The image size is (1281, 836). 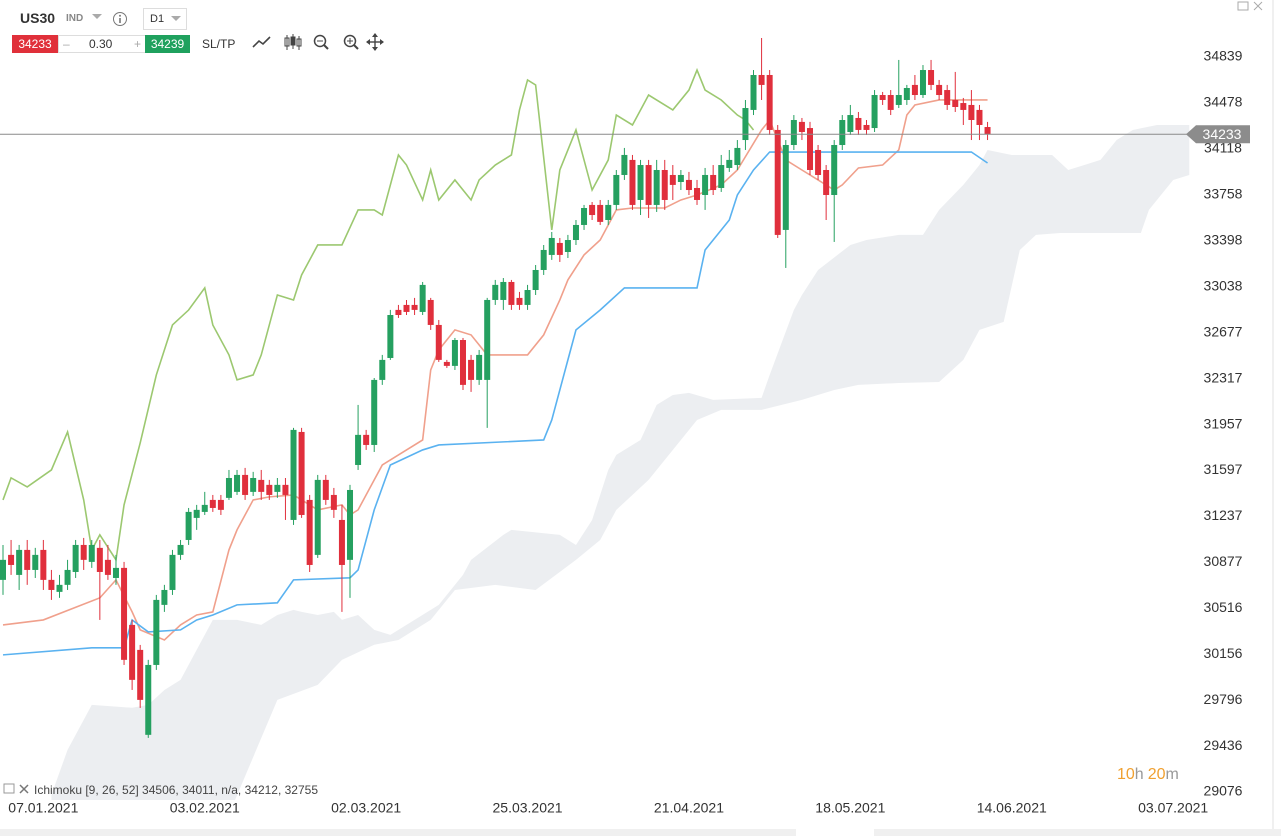 What do you see at coordinates (1223, 331) in the screenshot?
I see `y-tick-label: 32677` at bounding box center [1223, 331].